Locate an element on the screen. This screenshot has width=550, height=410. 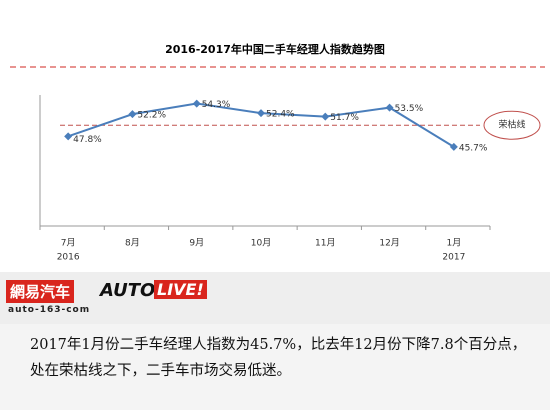
data-label: 53.5% is located at coordinates (409, 109).